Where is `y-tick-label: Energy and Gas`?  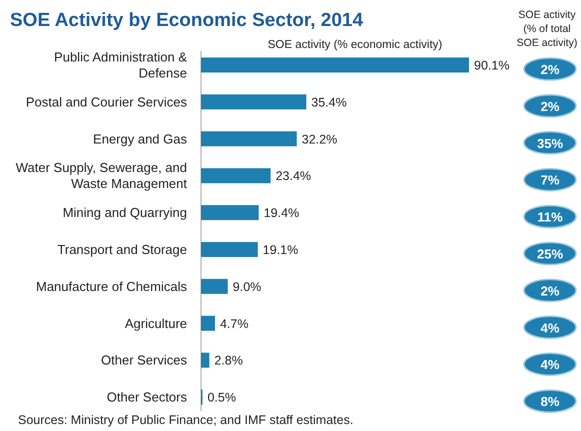
y-tick-label: Energy and Gas is located at coordinates (140, 138).